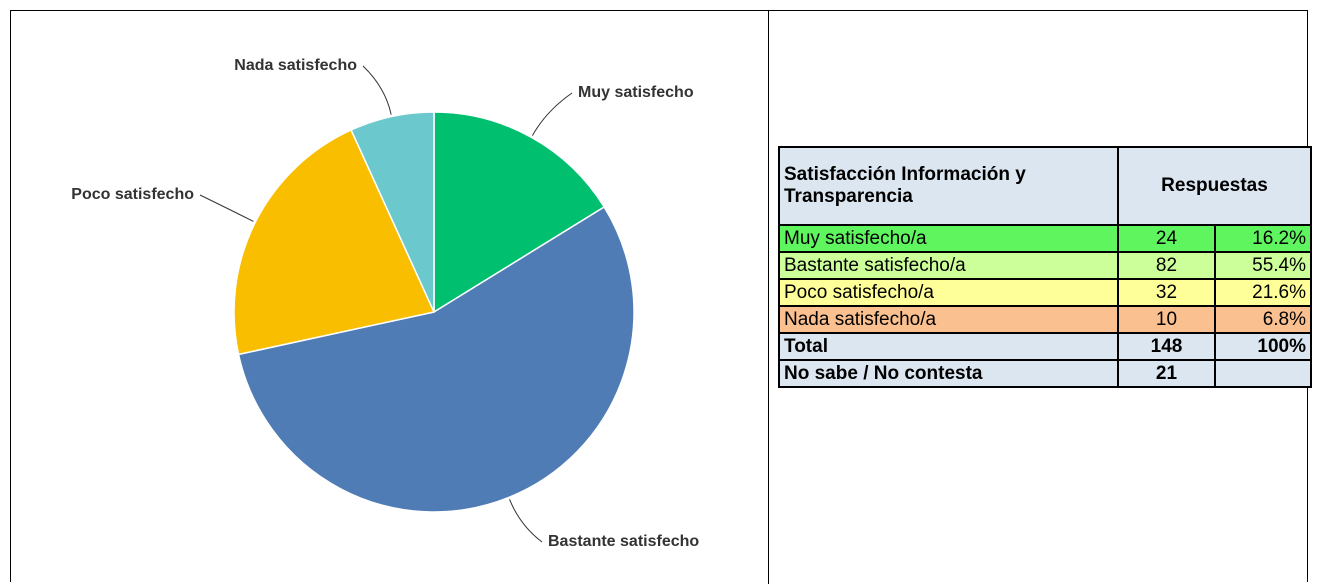 This screenshot has height=584, width=1318. Describe the element at coordinates (1263, 238) in the screenshot. I see `table-cell: 16.2%` at that location.